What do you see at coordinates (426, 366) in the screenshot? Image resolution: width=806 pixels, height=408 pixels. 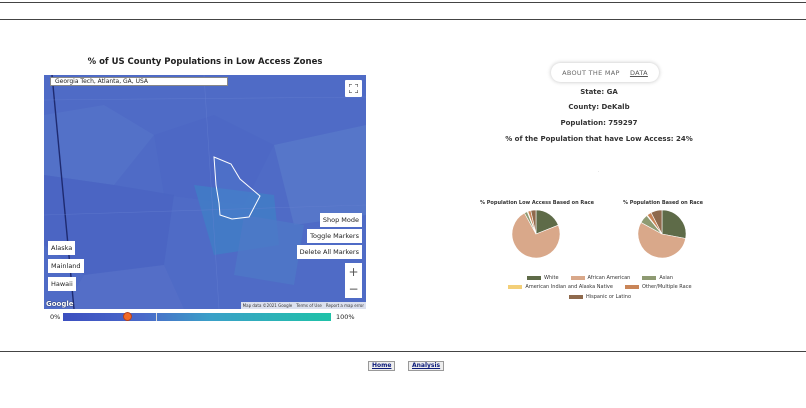 I see `analysis-button: Analysis` at bounding box center [426, 366].